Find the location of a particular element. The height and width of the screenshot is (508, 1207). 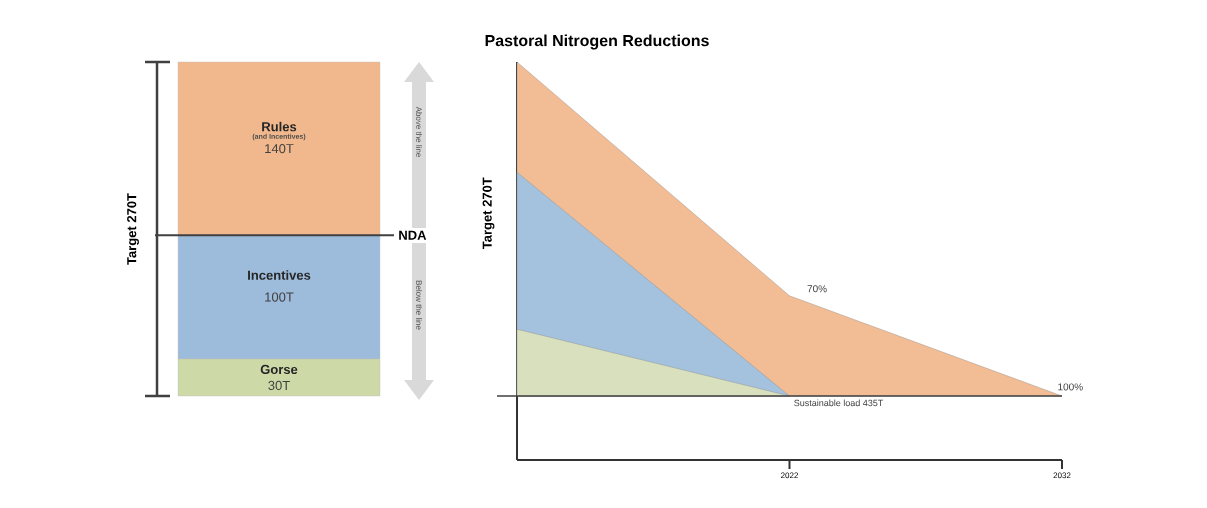

ref-line-label: NDA is located at coordinates (413, 235).